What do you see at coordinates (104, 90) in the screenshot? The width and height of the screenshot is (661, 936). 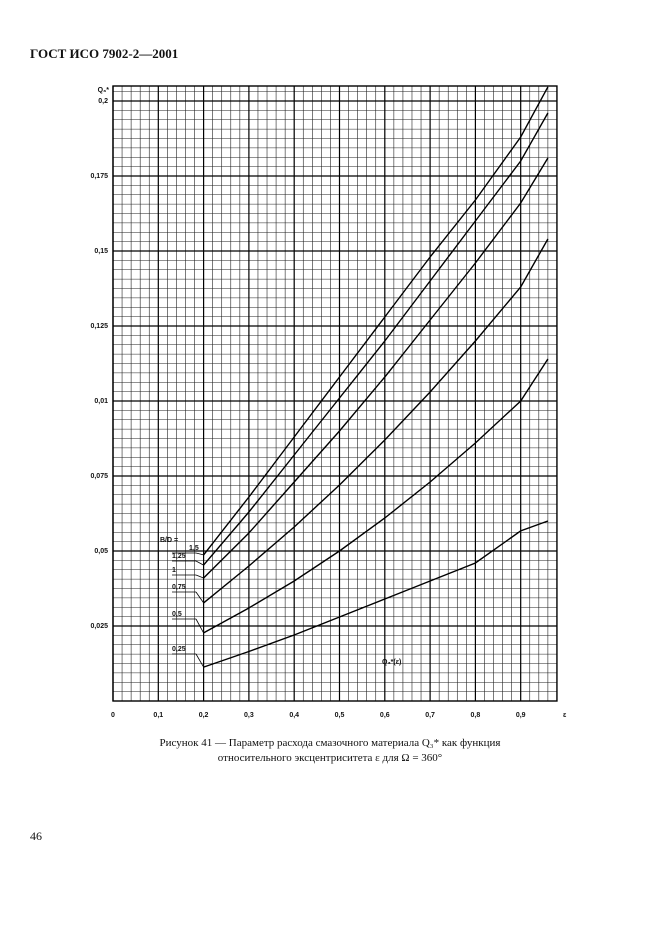 I see `y-axis-label: Q₃*` at bounding box center [104, 90].